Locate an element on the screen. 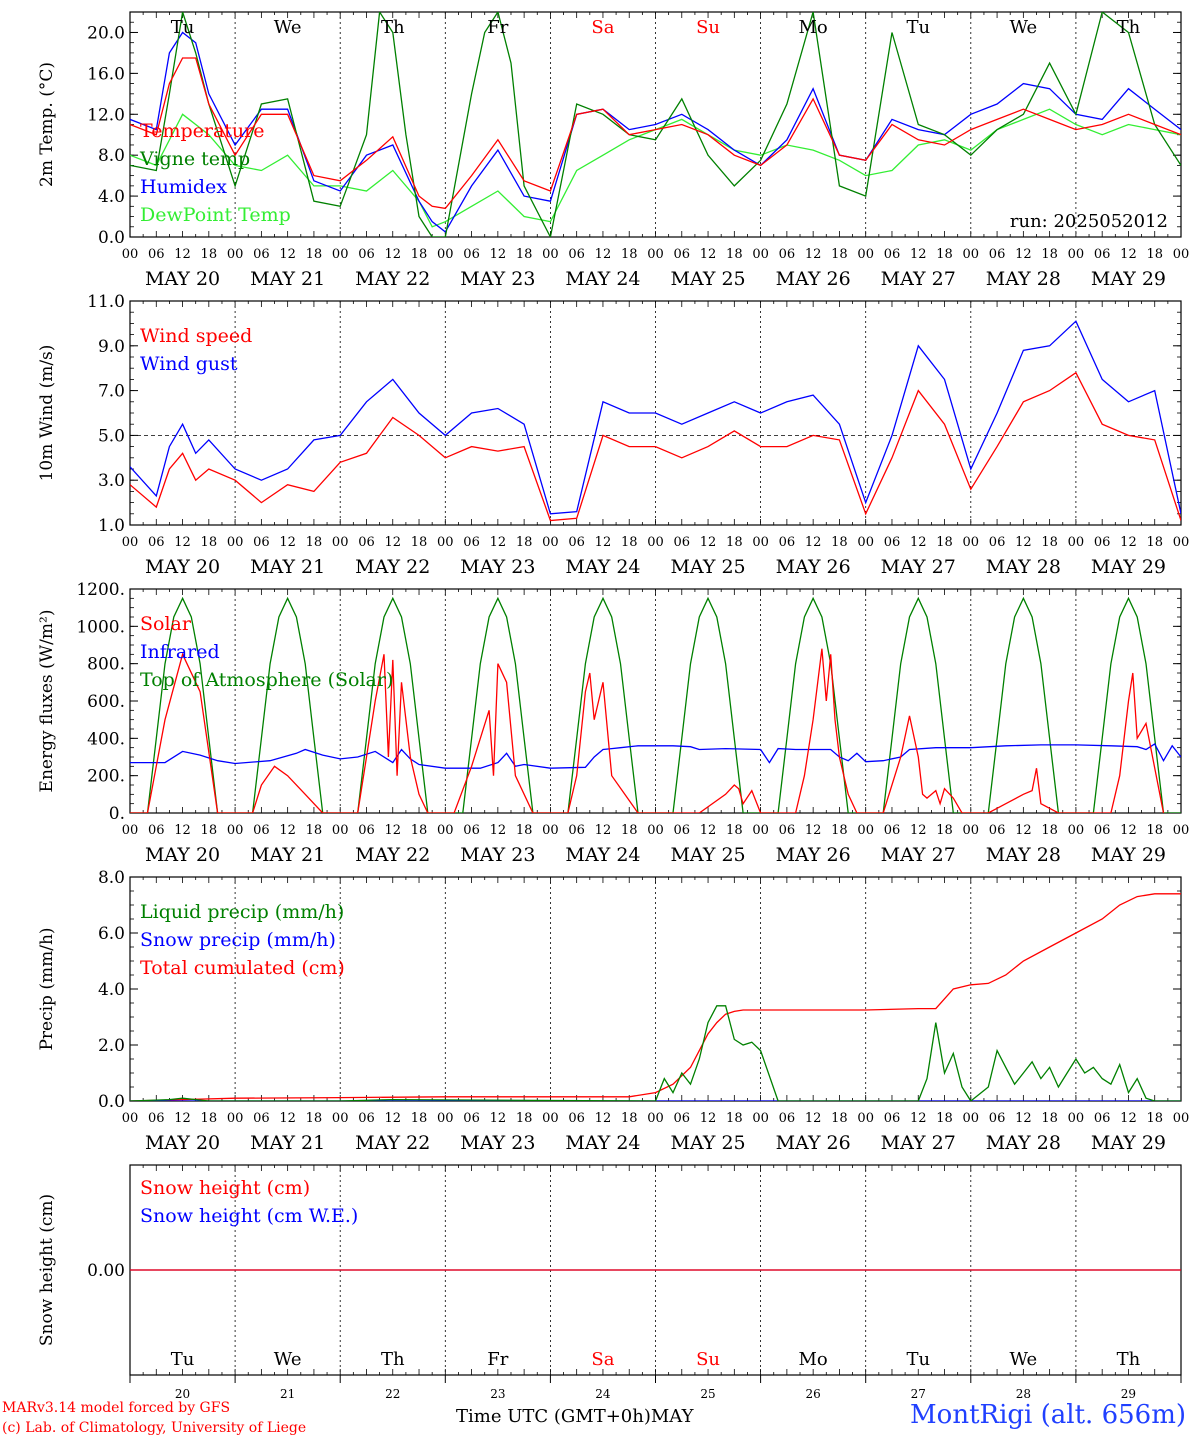 This screenshot has height=1440, width=1194. day-number-label: 20 is located at coordinates (182, 1394).